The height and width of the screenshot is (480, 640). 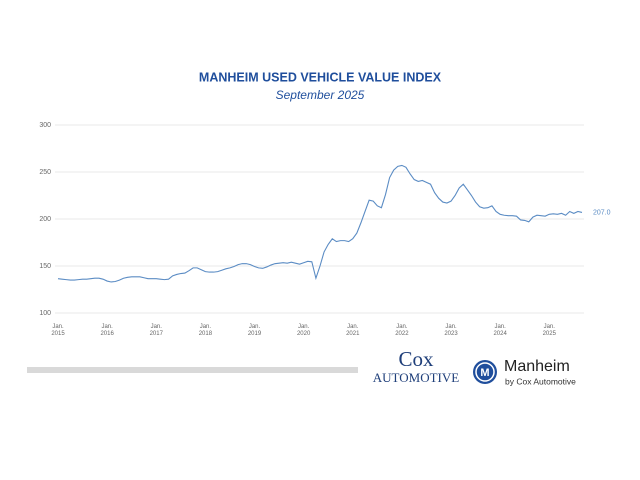 I want to click on x-tick-label: Jan. 2021, so click(x=353, y=330).